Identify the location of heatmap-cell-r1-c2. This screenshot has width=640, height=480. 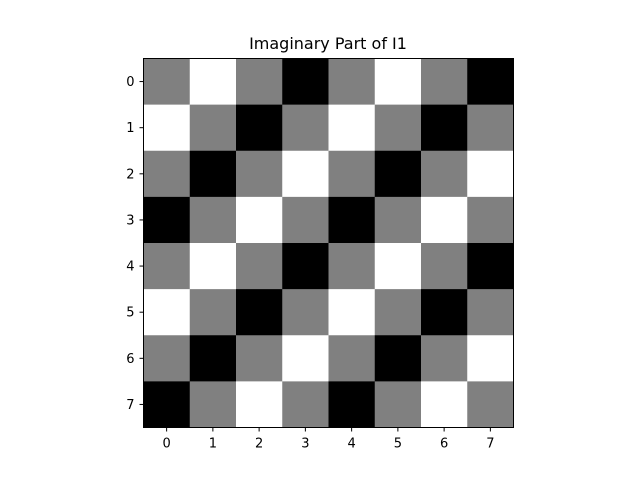
(259, 128).